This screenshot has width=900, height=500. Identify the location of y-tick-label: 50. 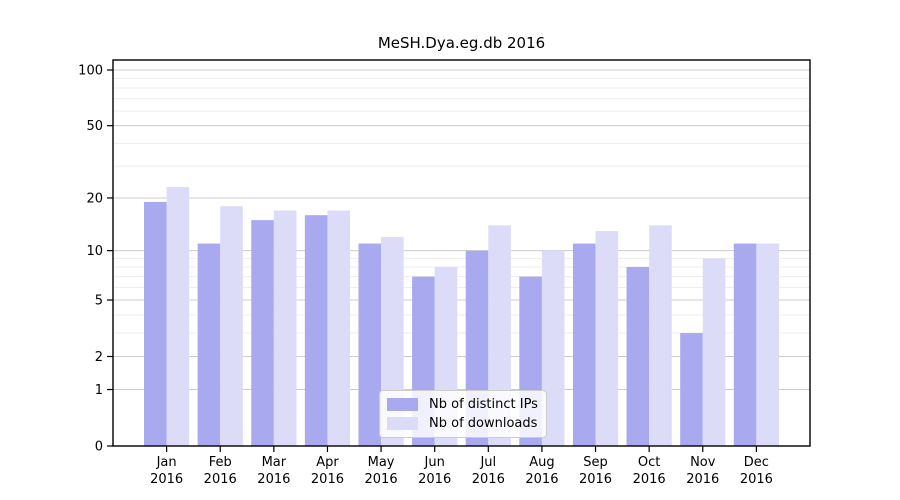
(94, 126).